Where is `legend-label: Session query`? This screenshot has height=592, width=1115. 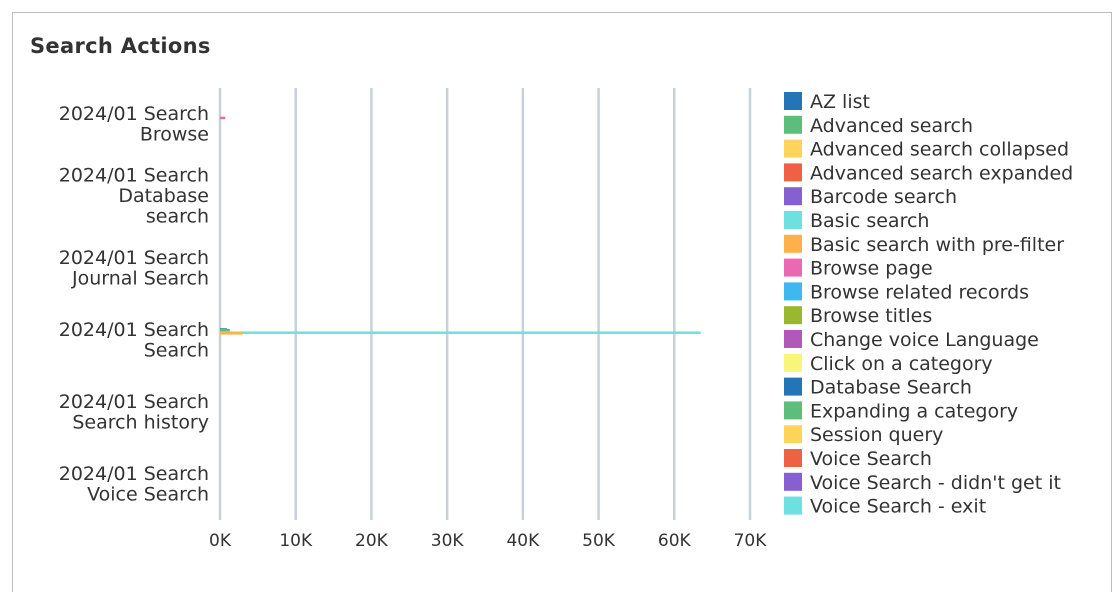 legend-label: Session query is located at coordinates (876, 435).